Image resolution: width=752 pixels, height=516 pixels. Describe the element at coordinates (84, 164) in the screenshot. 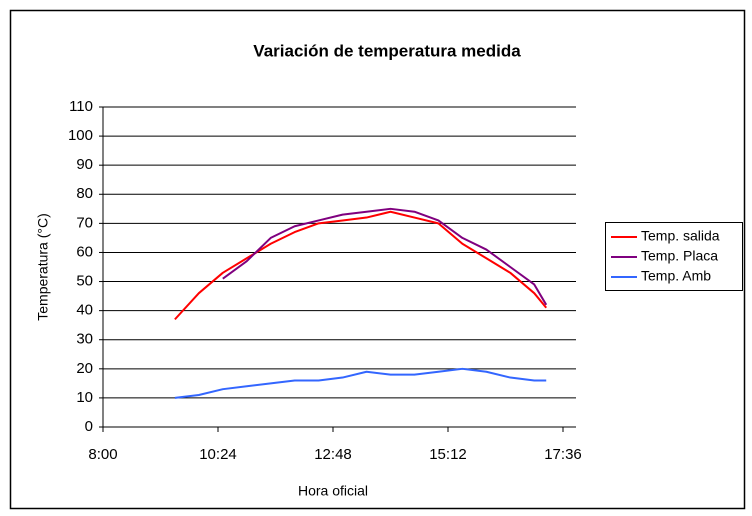

I see `y-tick-label: 90` at that location.